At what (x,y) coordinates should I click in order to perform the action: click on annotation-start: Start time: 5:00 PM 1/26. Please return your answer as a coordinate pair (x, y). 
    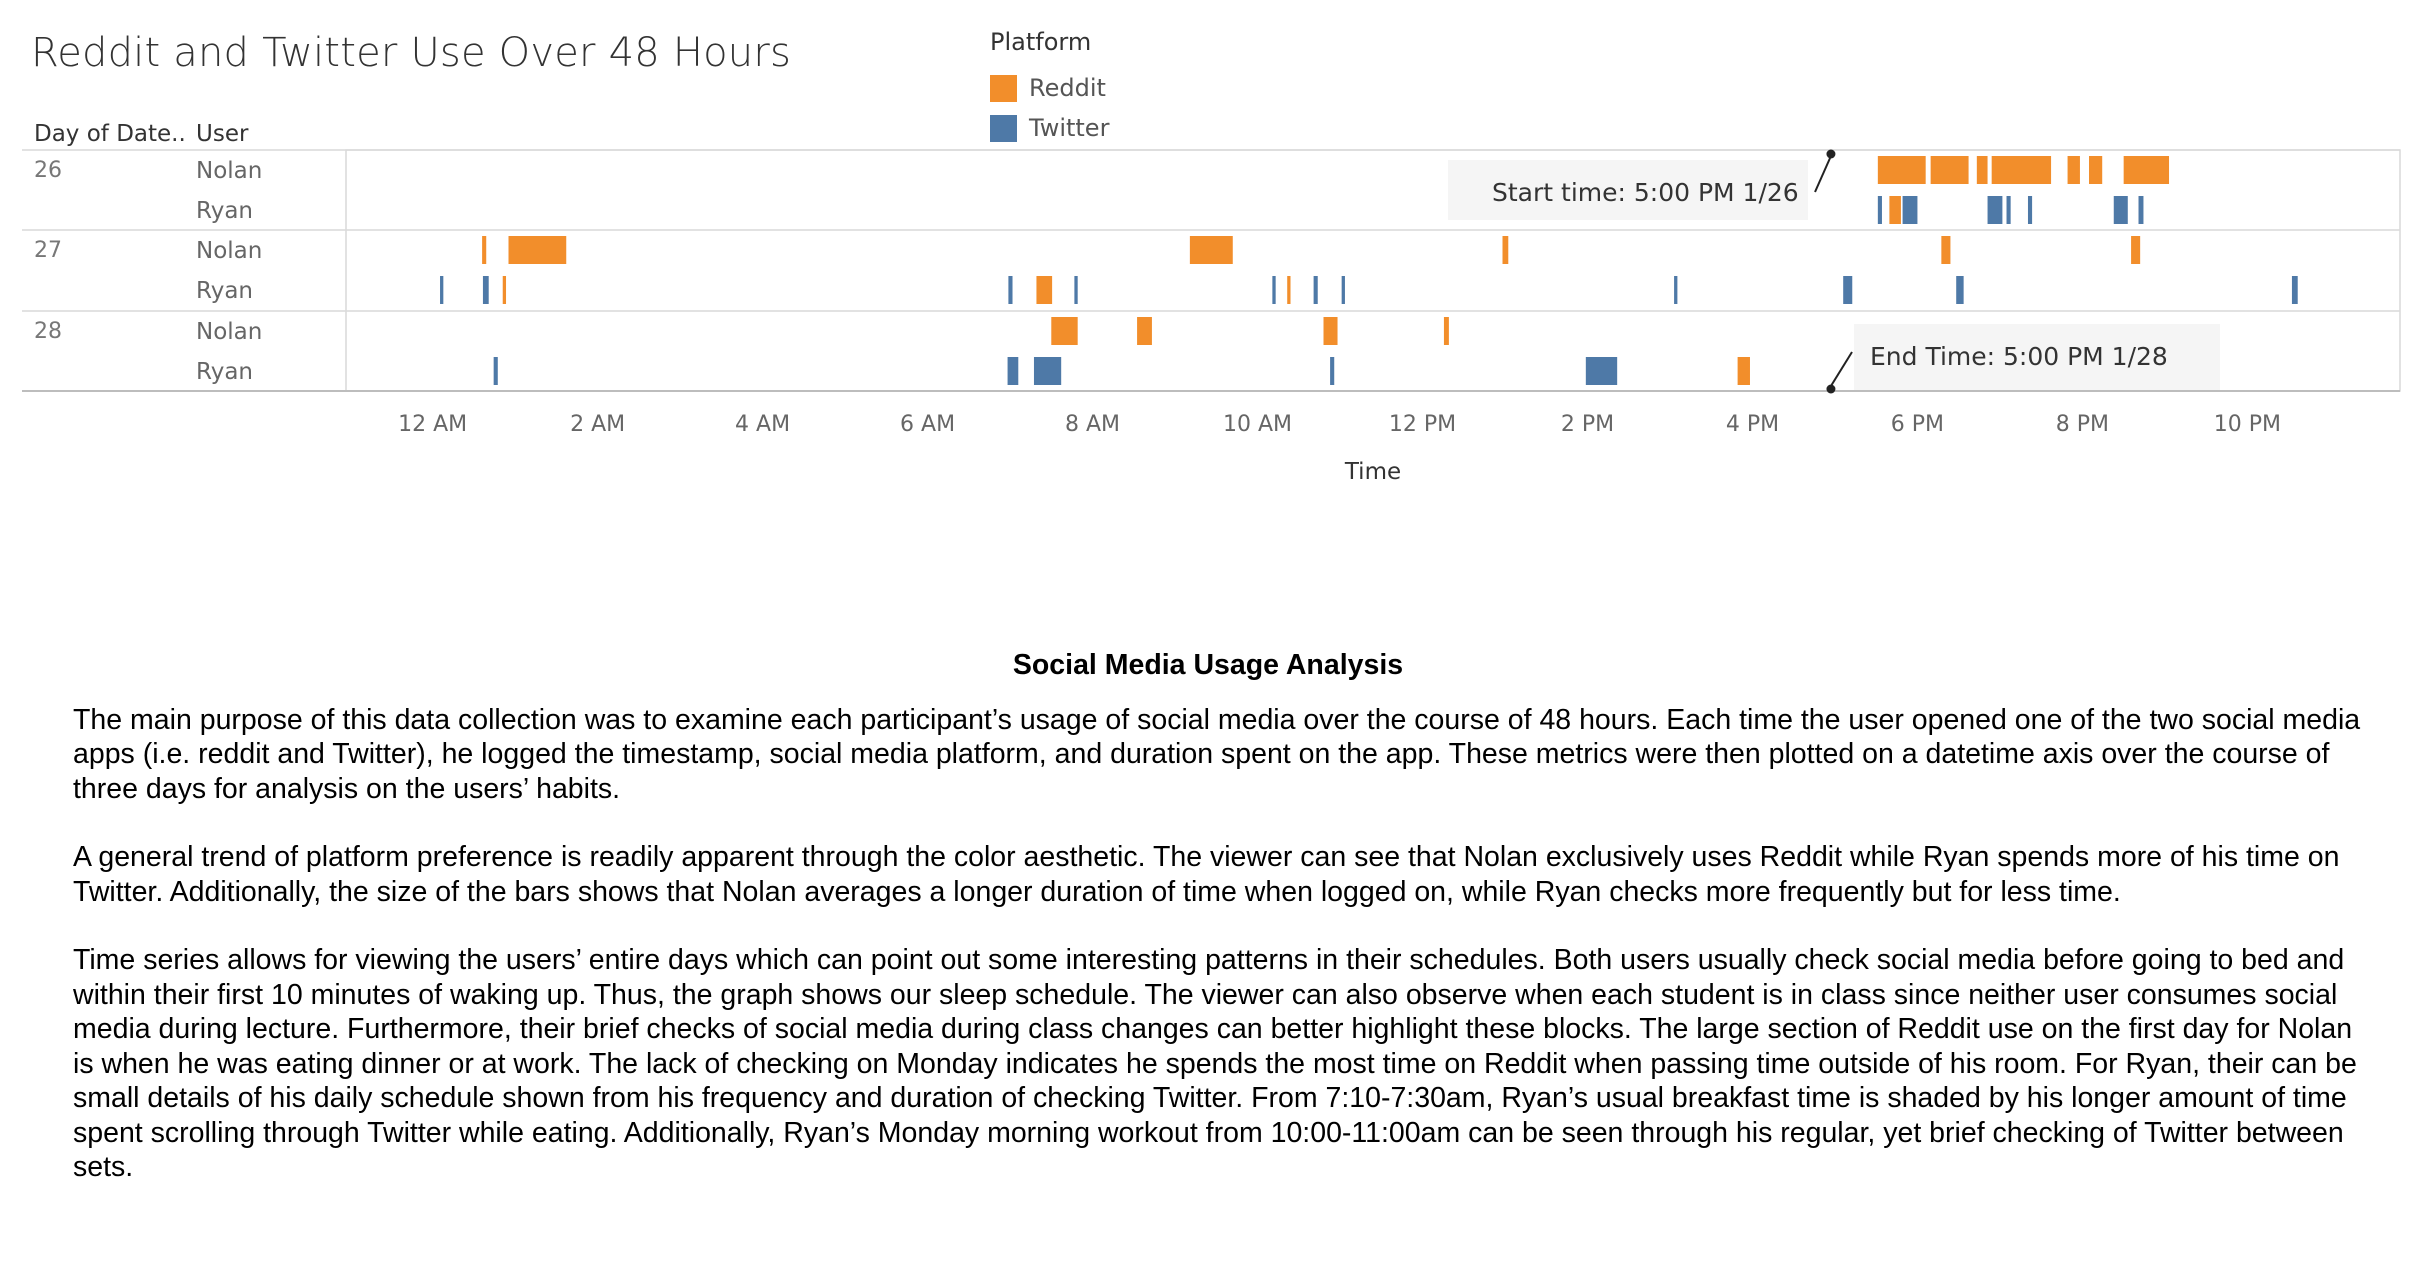
    Looking at the image, I should click on (1645, 192).